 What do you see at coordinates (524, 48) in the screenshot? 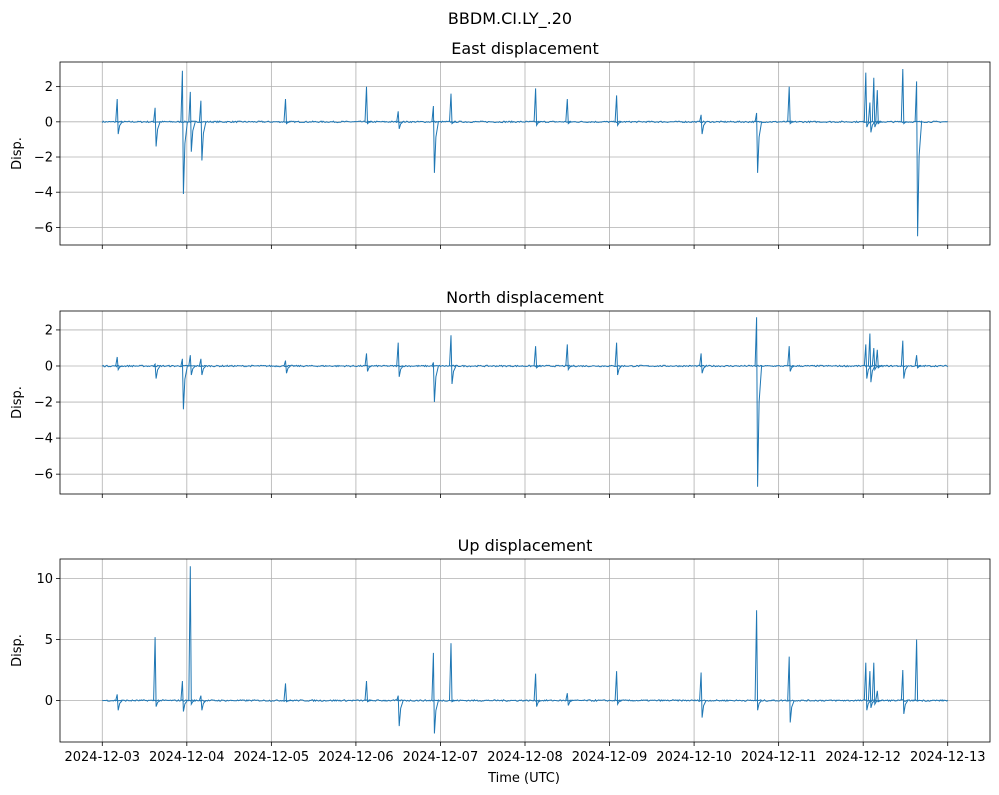
I see `east-panel-title: East displacement` at bounding box center [524, 48].